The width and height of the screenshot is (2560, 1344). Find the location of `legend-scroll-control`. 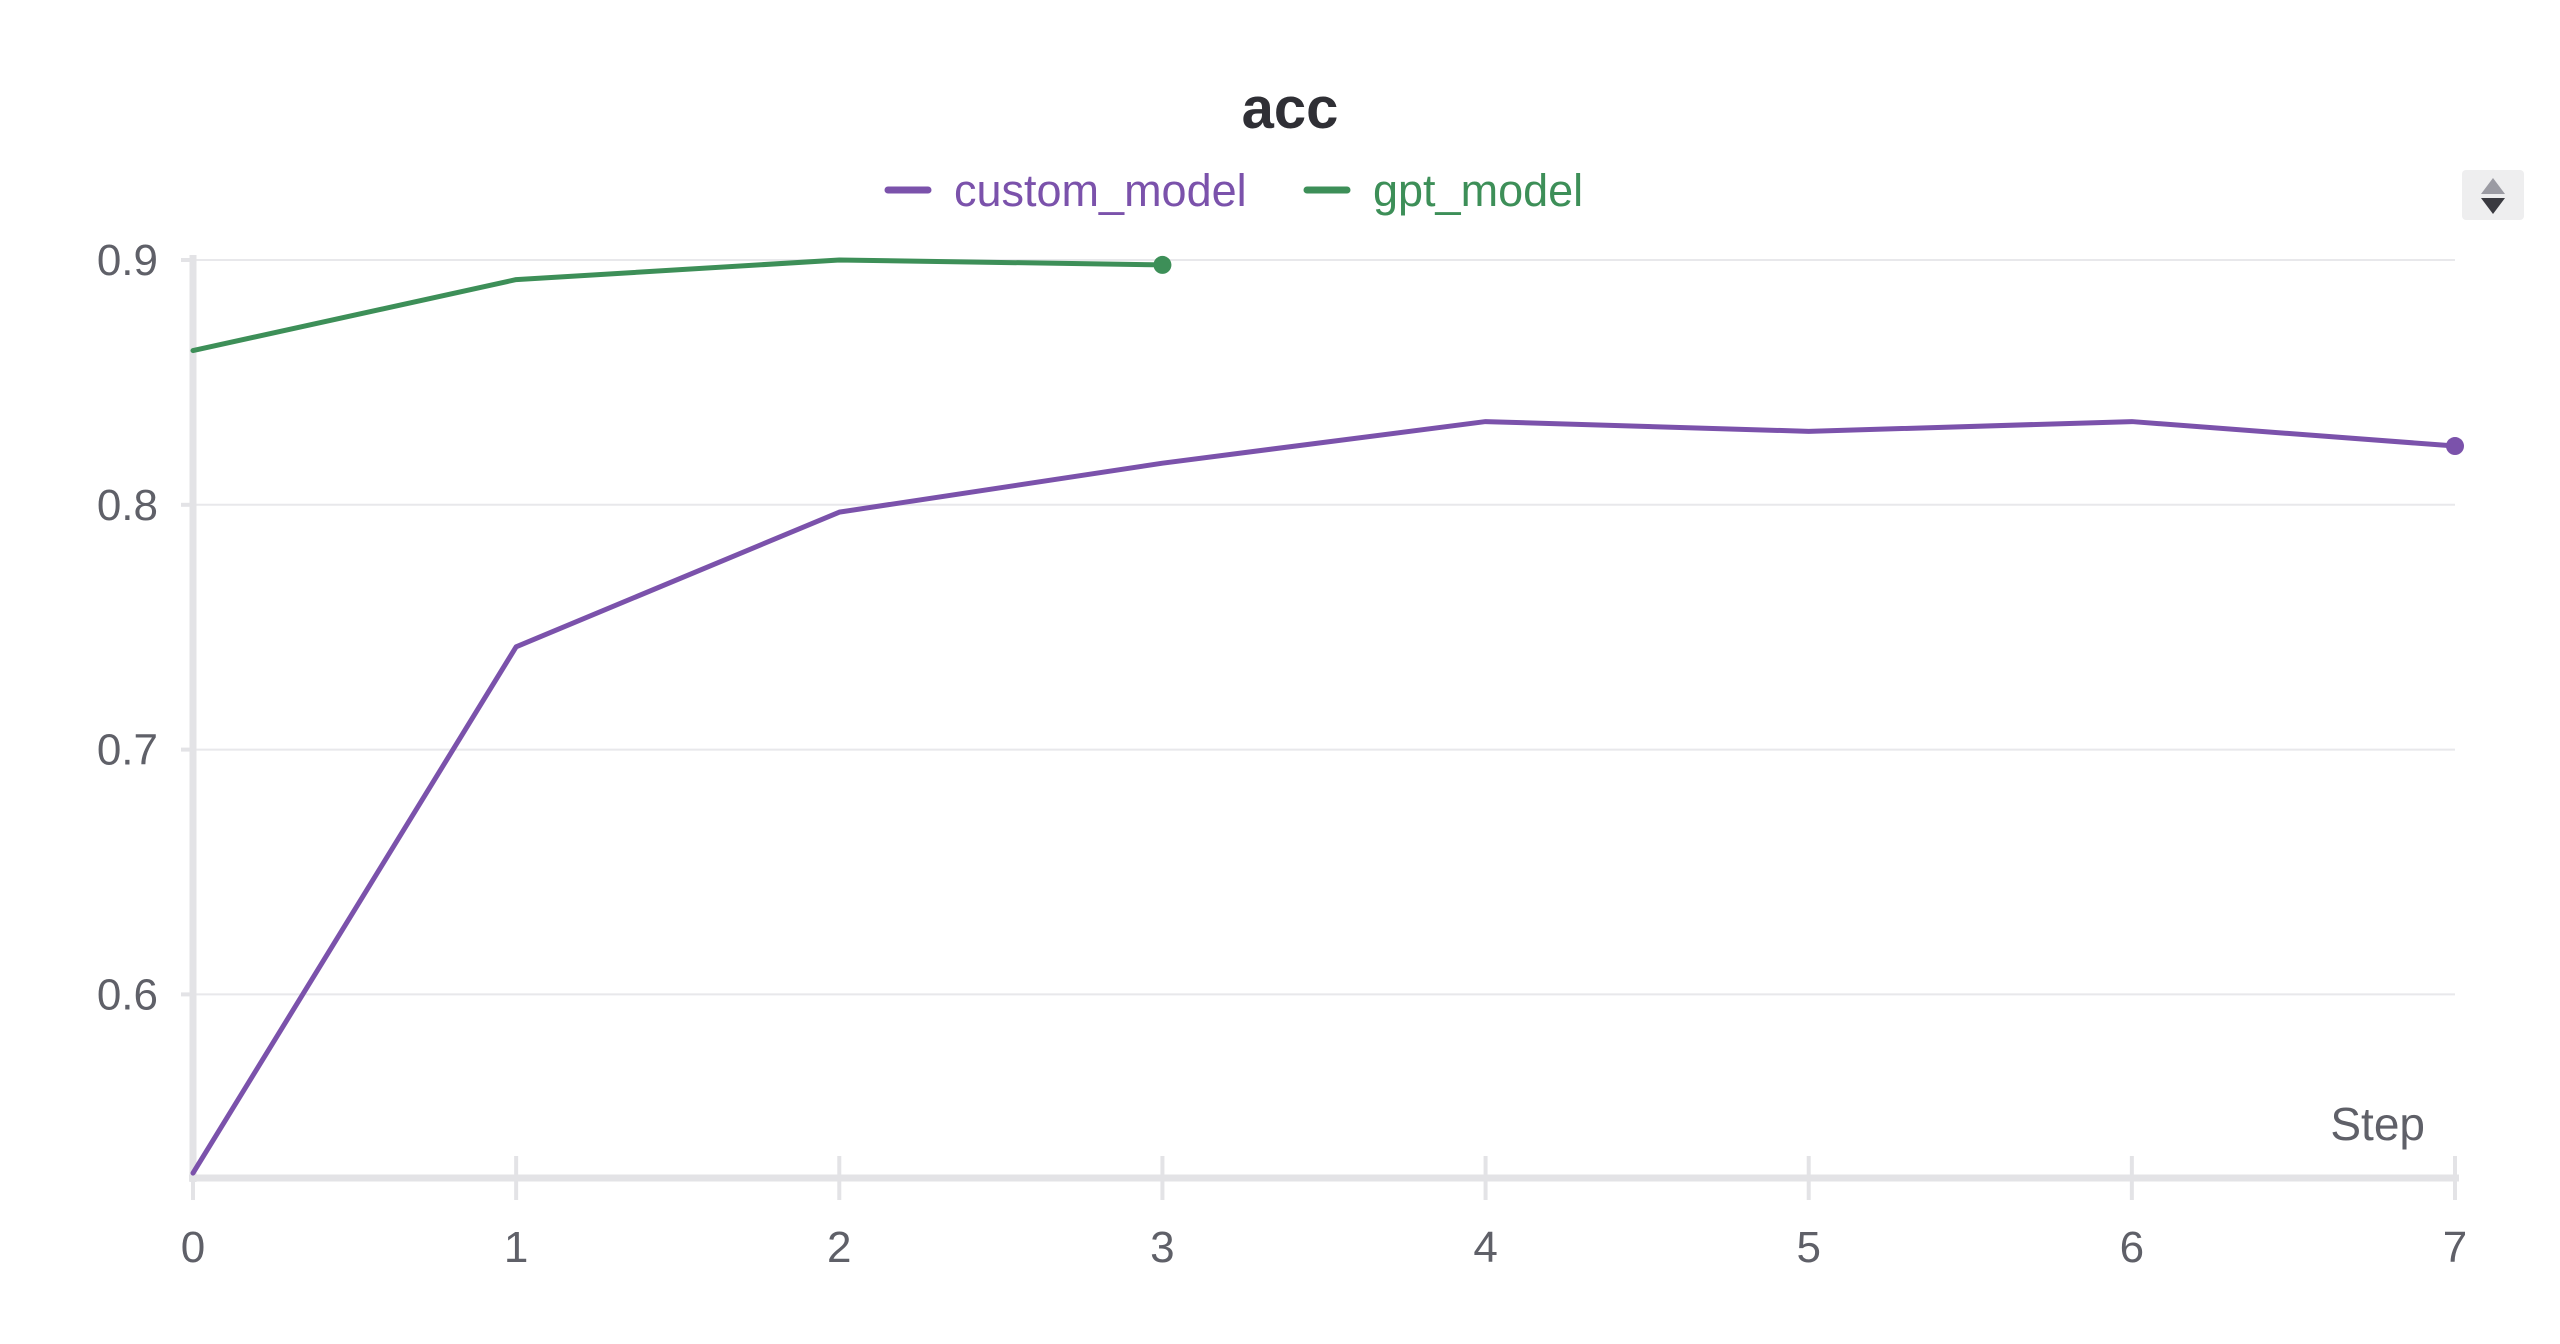

legend-scroll-control is located at coordinates (2493, 195).